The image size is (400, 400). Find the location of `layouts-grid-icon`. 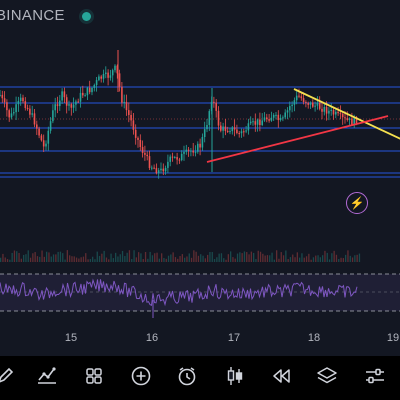

layouts-grid-icon is located at coordinates (94, 376).